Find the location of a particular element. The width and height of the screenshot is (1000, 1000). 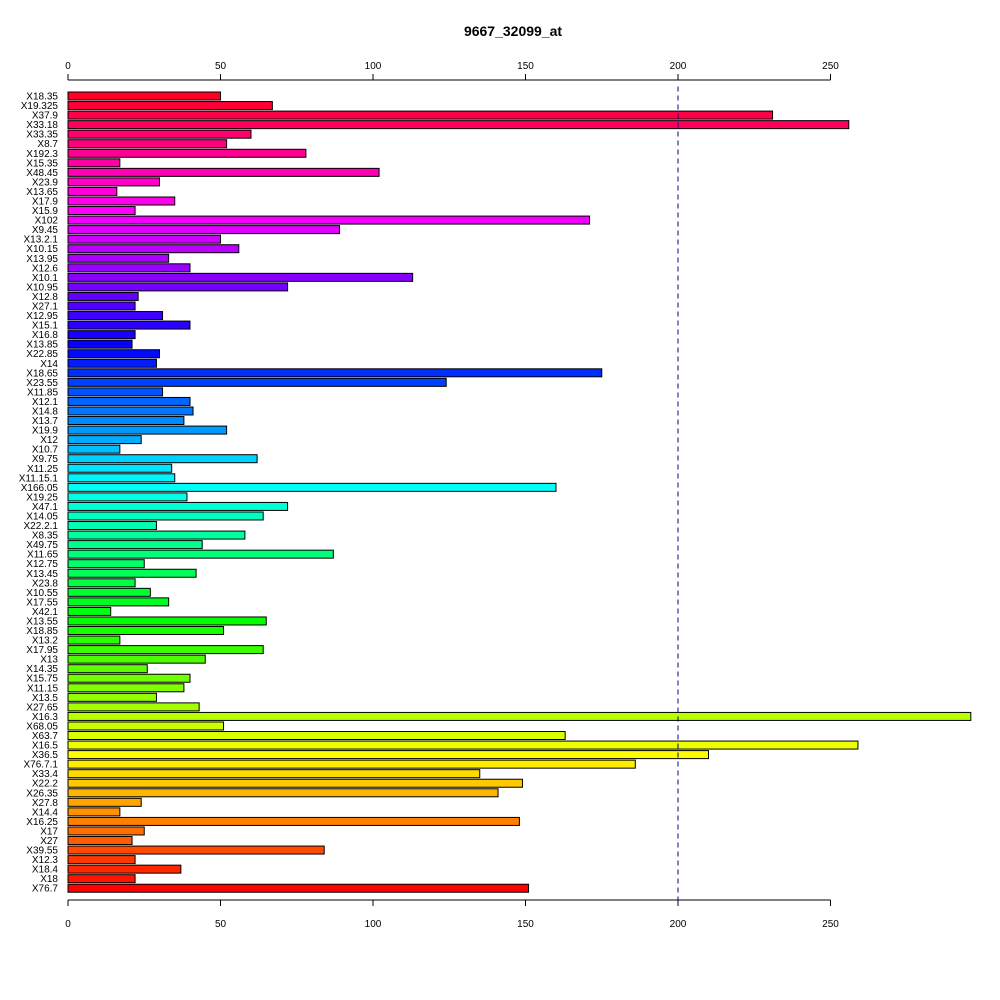

category-label: X22.2.1 is located at coordinates (41, 526).